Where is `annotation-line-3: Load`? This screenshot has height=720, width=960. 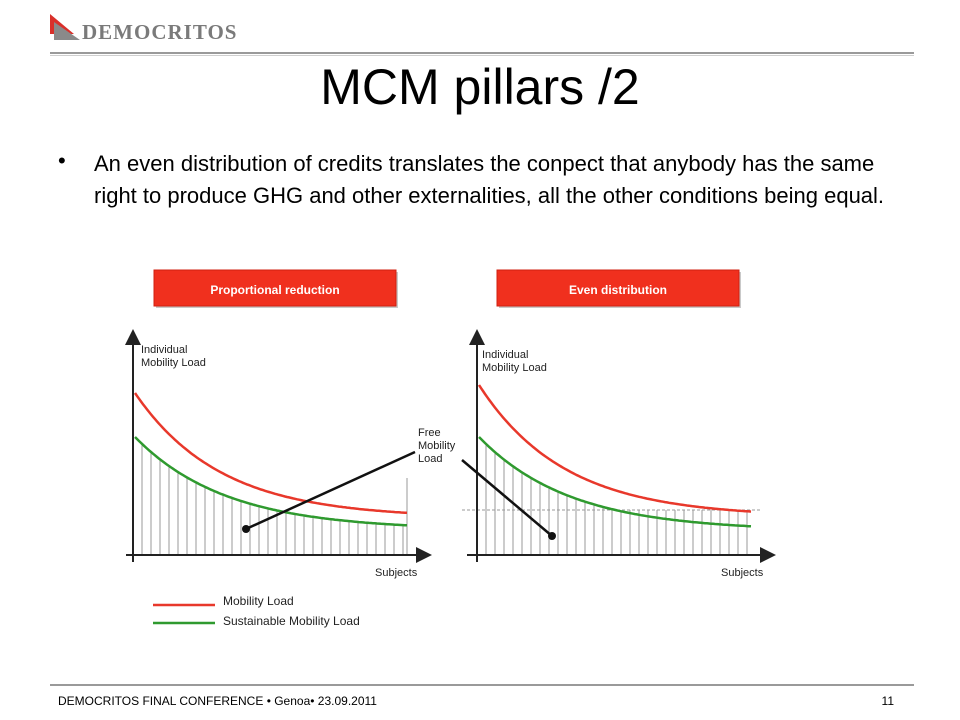
annotation-line-3: Load is located at coordinates (430, 459).